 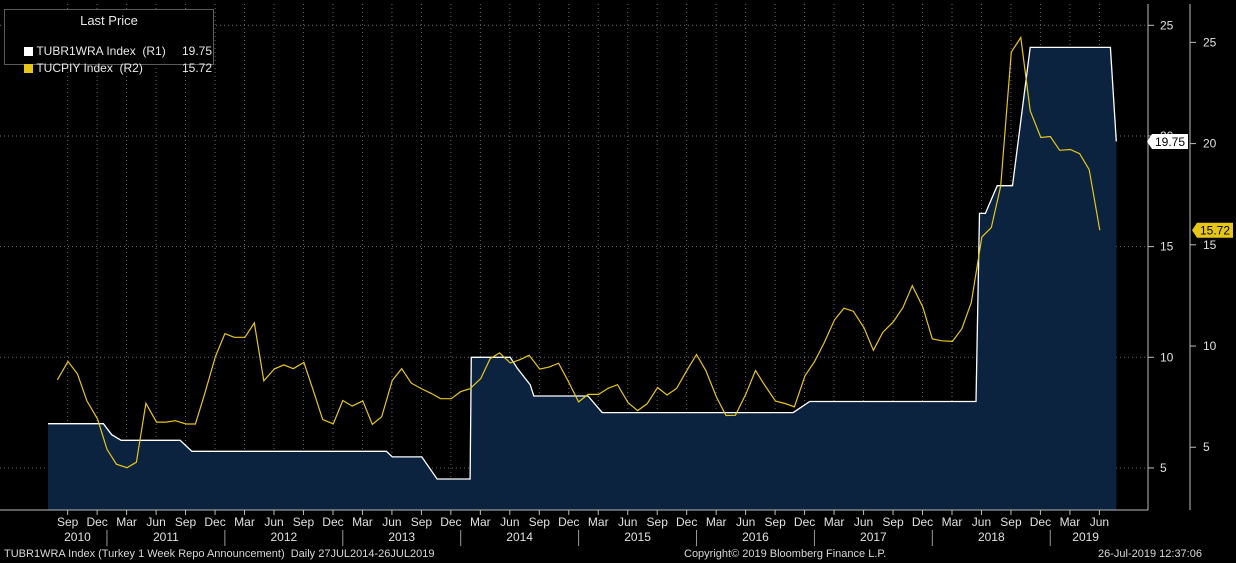 I want to click on legend-label: TUBR1WRA Index (R1), so click(x=101, y=51).